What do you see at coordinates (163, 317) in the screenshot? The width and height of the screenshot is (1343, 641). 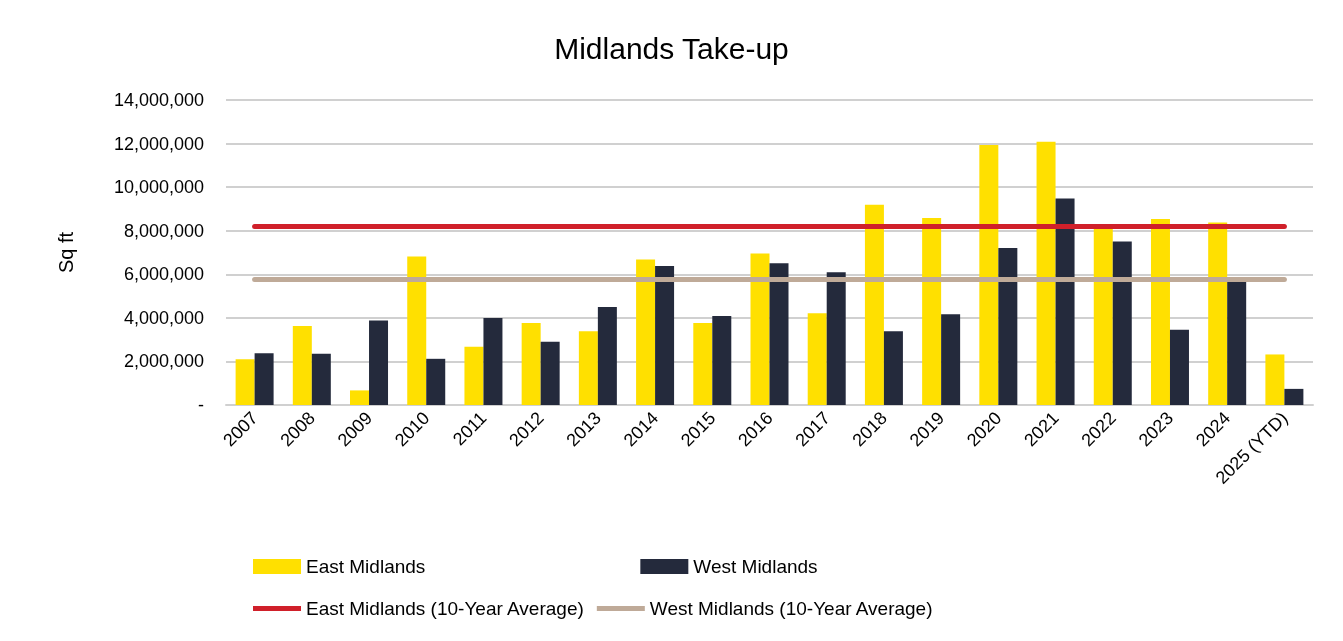 I see `y-tick-label: 4,000,000` at bounding box center [163, 317].